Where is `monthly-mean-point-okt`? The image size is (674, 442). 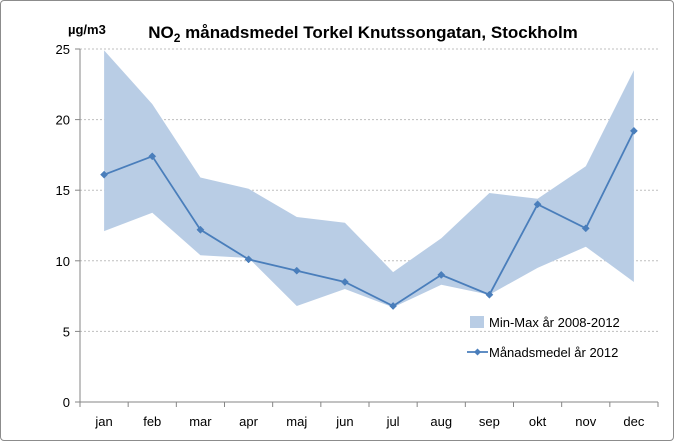
monthly-mean-point-okt is located at coordinates (537, 204).